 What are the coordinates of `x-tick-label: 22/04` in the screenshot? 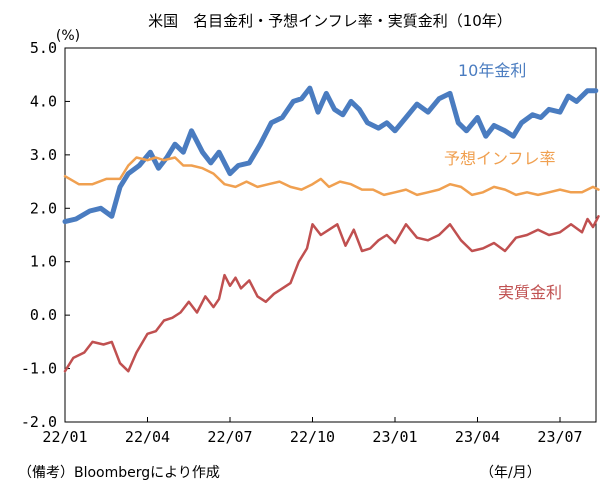 It's located at (147, 437).